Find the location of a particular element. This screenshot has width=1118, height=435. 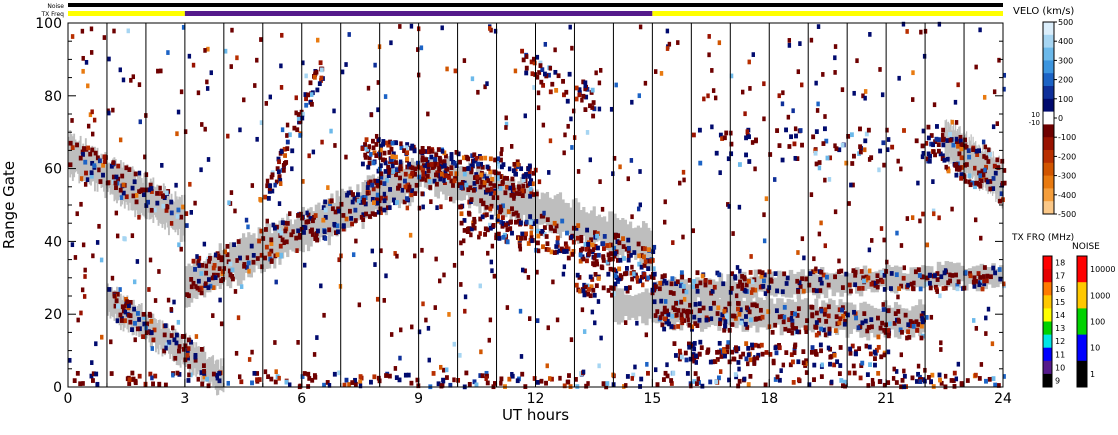

velocity-colorbar-label: 200 is located at coordinates (1065, 80).